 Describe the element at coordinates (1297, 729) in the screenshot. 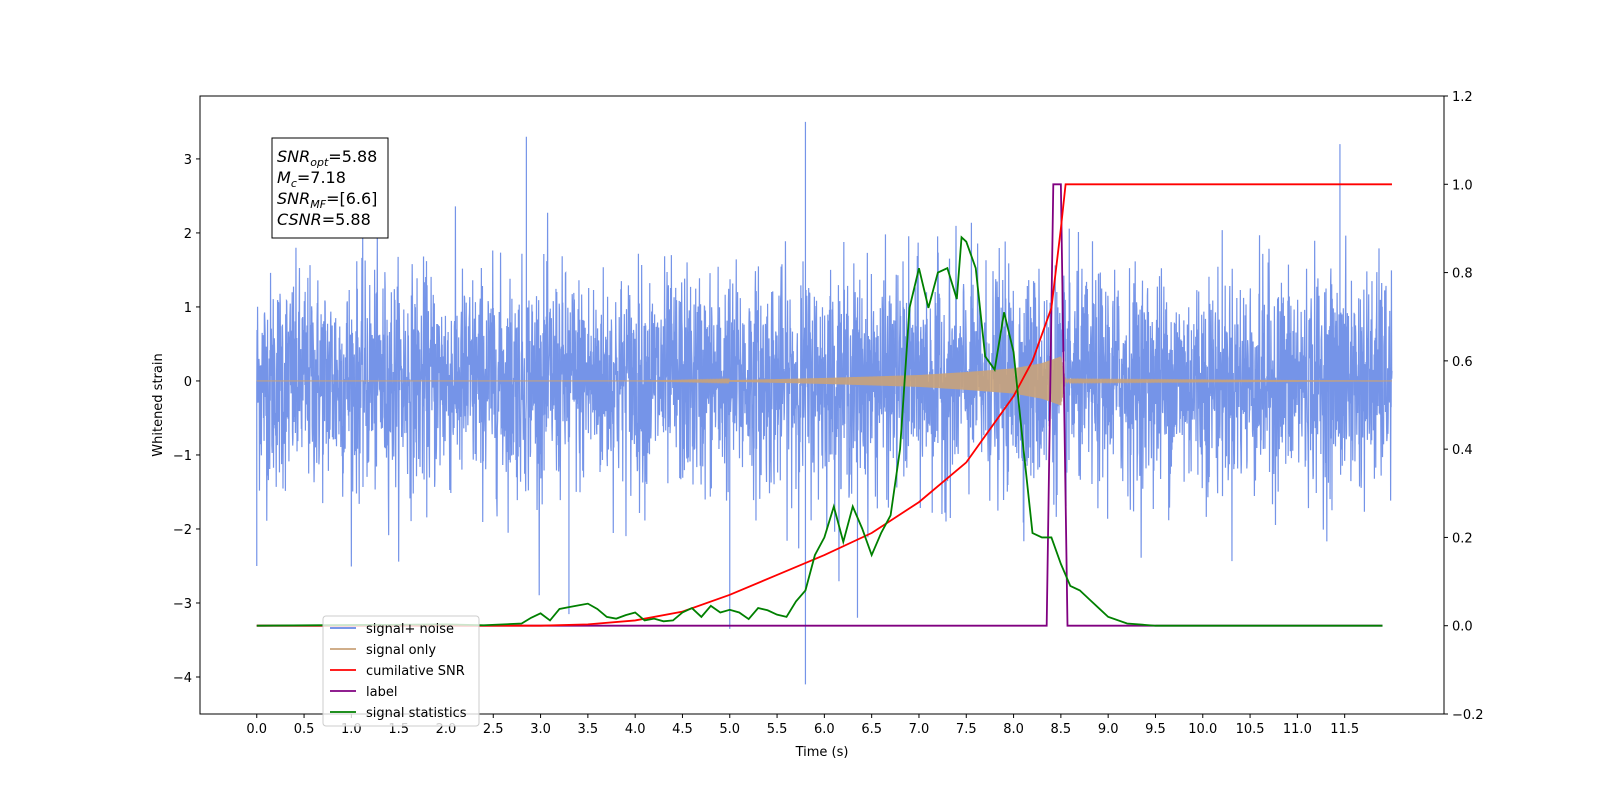

I see `x-tick-label: 11.0` at that location.